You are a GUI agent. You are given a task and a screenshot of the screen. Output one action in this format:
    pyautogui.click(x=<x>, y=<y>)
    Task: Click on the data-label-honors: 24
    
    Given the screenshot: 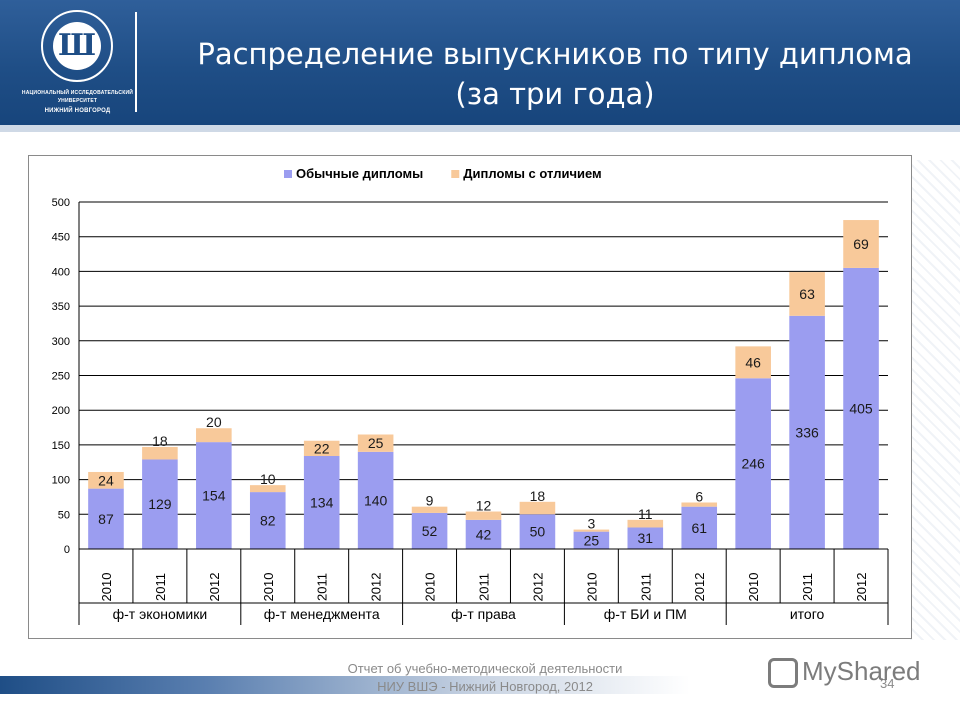 What is the action you would take?
    pyautogui.click(x=106, y=480)
    